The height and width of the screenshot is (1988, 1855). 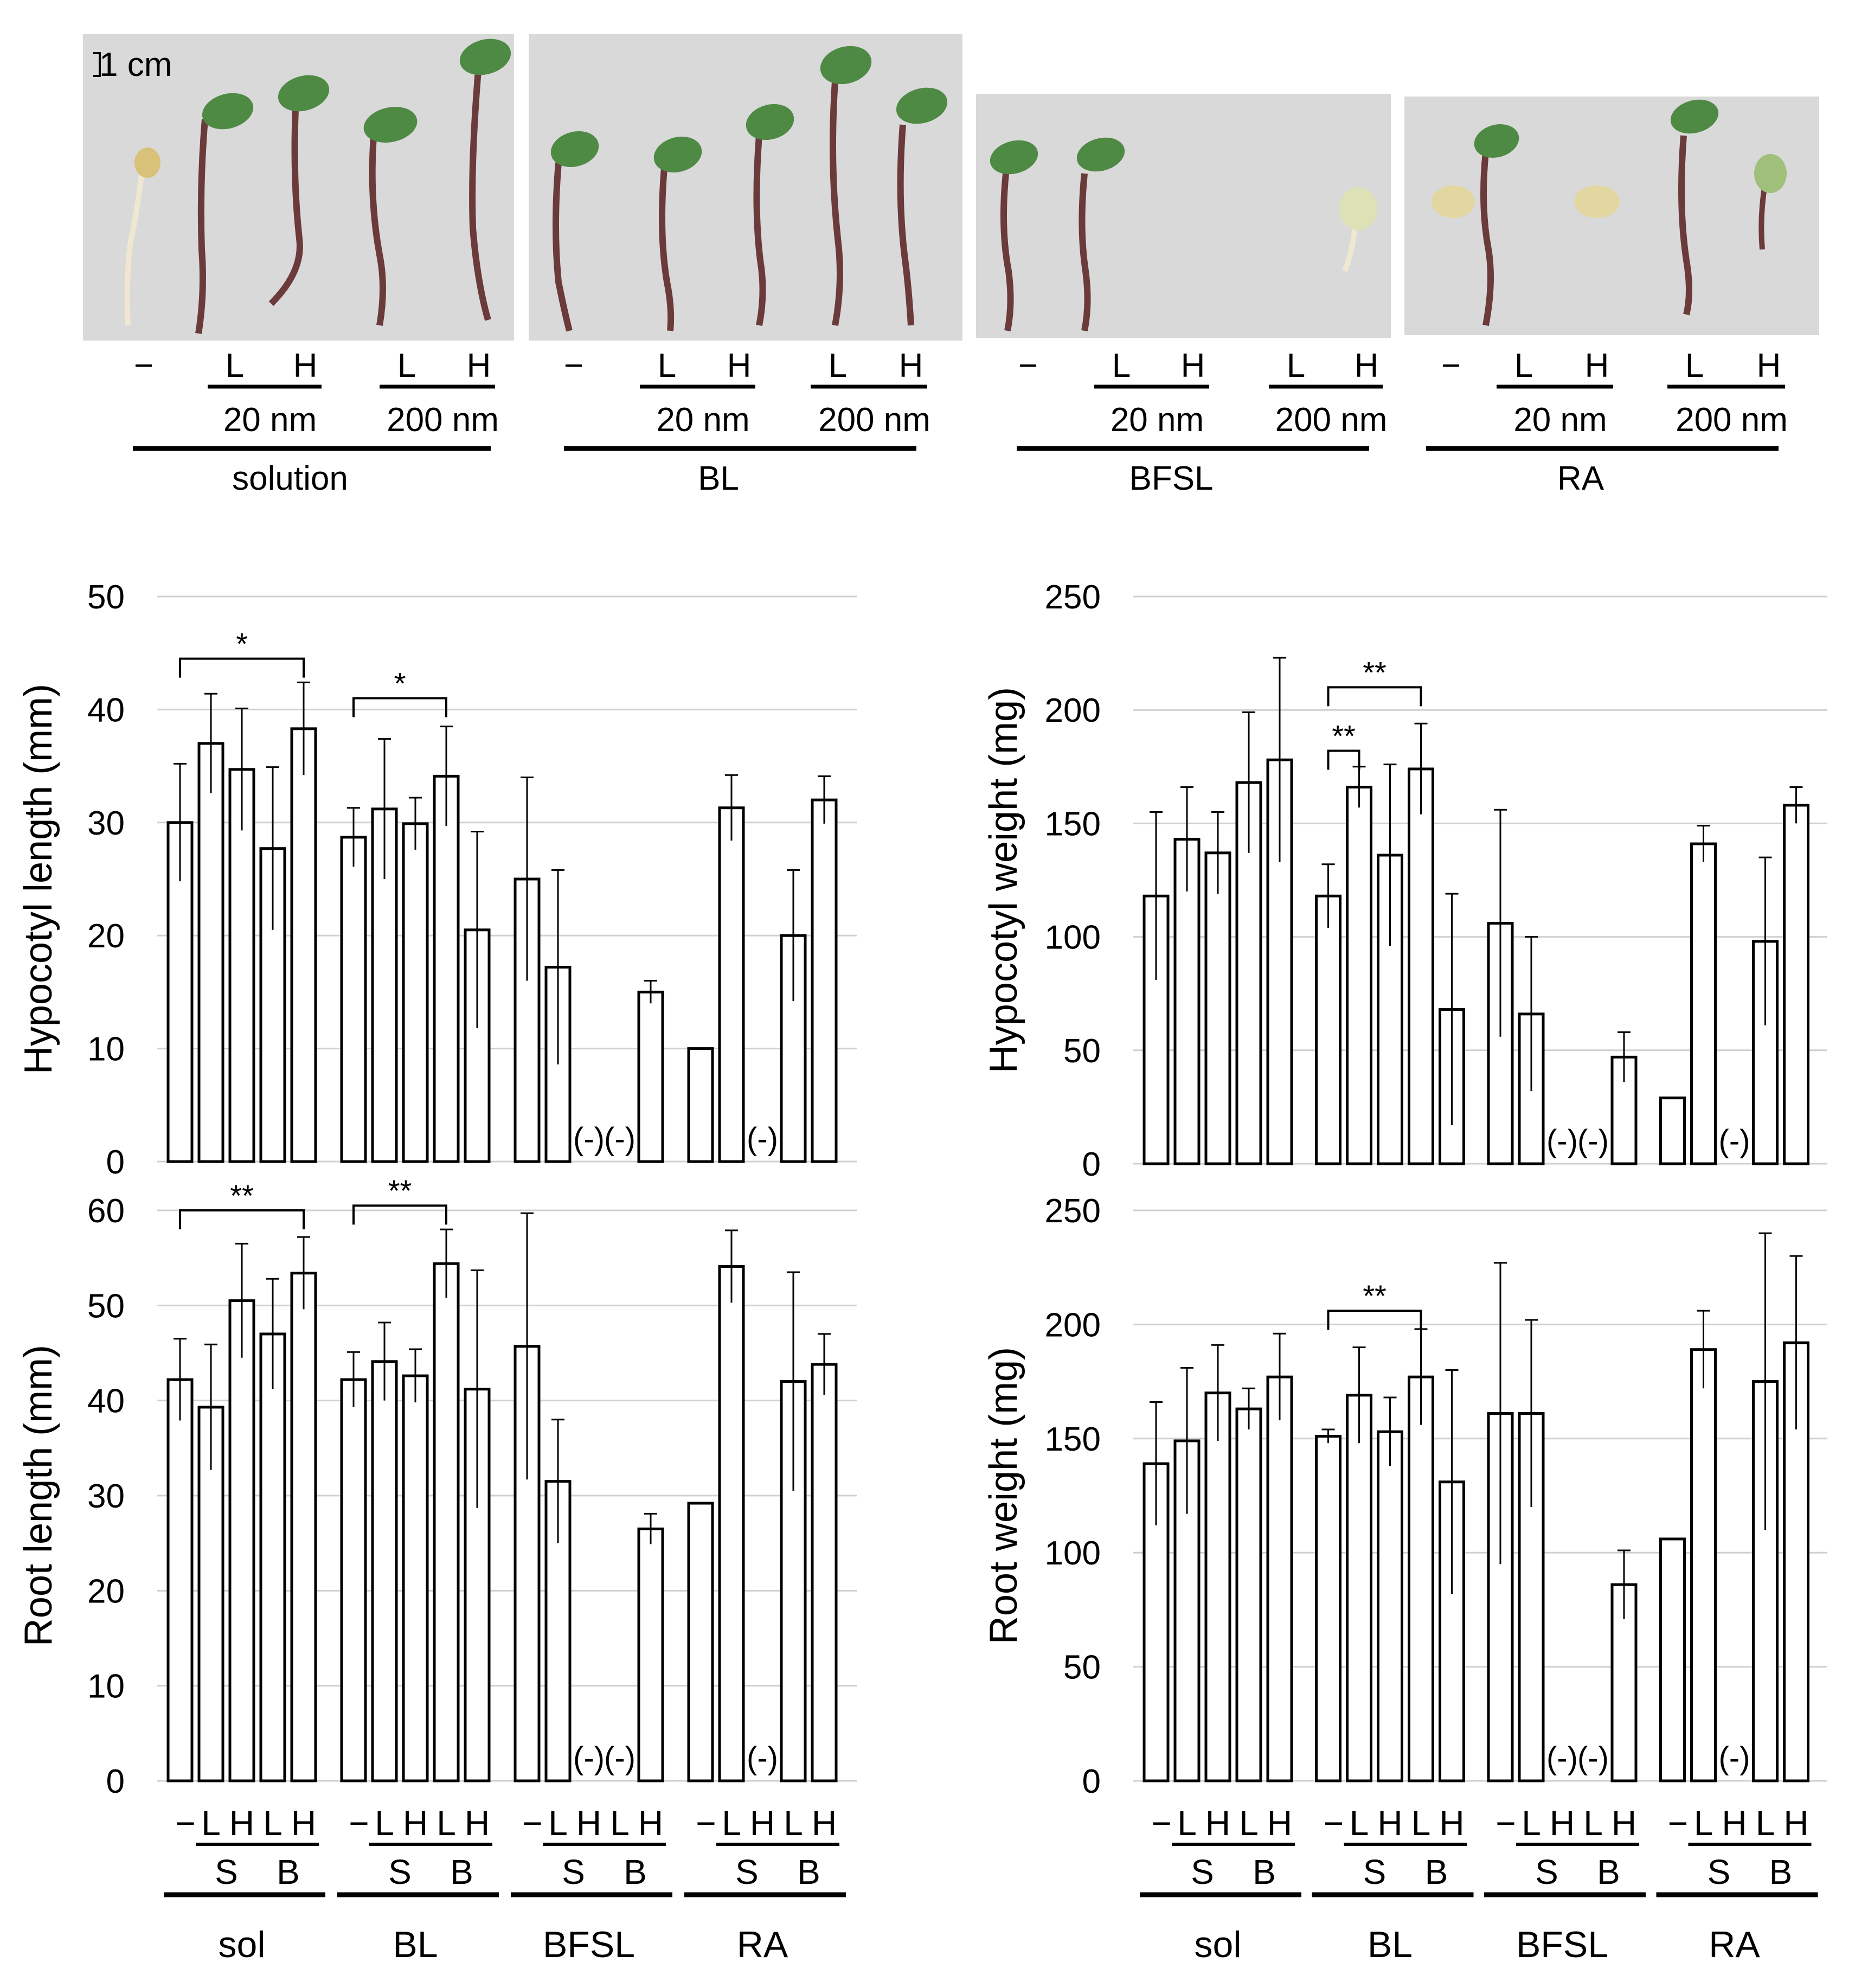 What do you see at coordinates (1003, 1495) in the screenshot?
I see `y-axis-label: Root weight (mg)` at bounding box center [1003, 1495].